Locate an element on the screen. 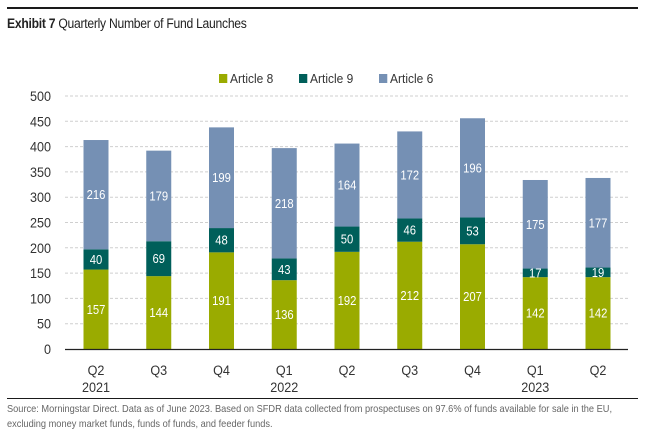  data-label: 179 is located at coordinates (158, 196).